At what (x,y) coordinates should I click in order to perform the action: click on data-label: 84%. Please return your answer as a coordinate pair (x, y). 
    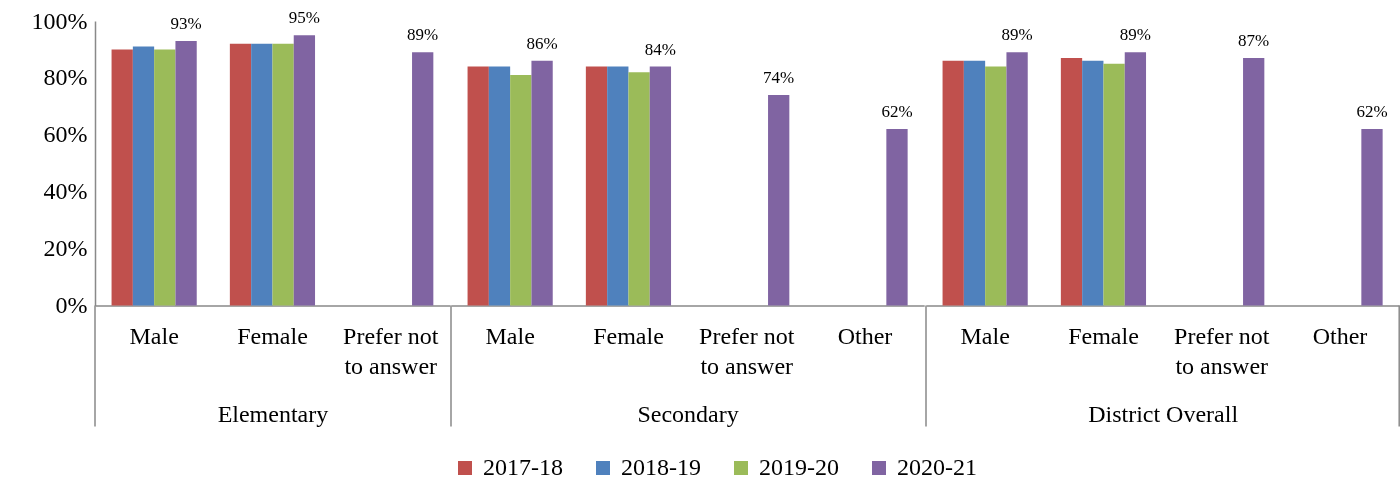
    Looking at the image, I should click on (660, 49).